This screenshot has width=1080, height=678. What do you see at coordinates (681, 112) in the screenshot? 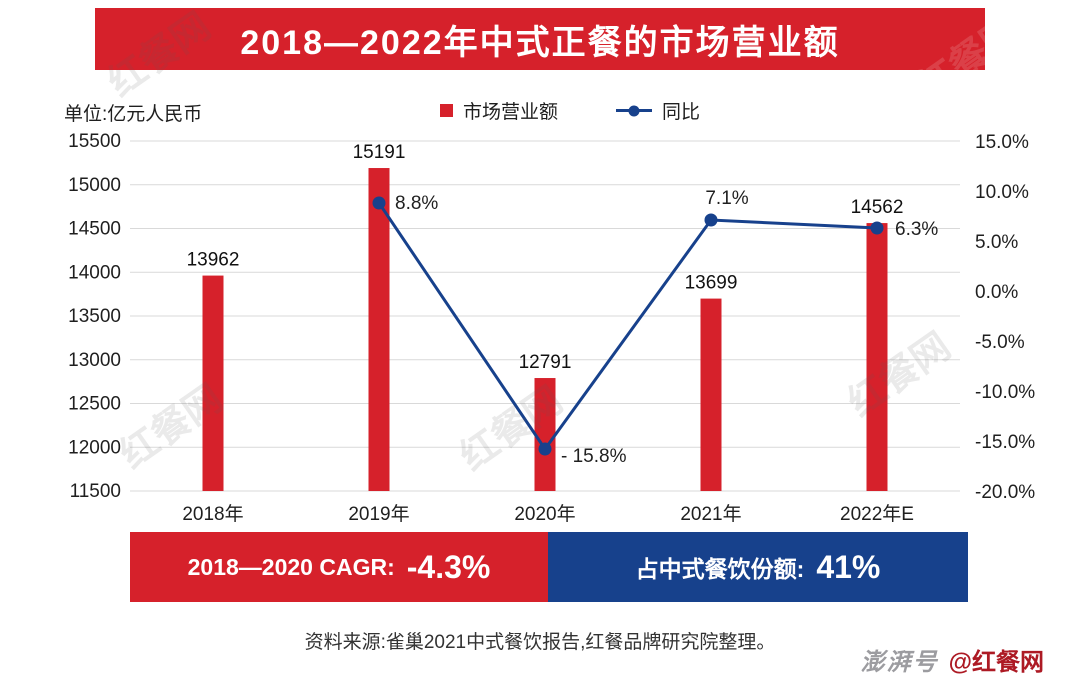
I see `line-series-label: 同比` at bounding box center [681, 112].